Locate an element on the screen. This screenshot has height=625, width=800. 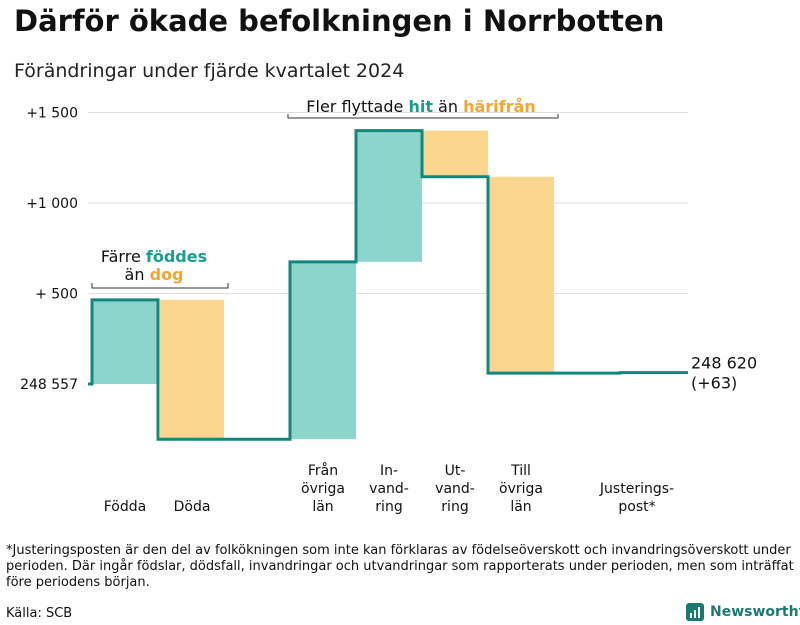
annotation-migration: Fler flyttade hit än härifrån is located at coordinates (420, 106).